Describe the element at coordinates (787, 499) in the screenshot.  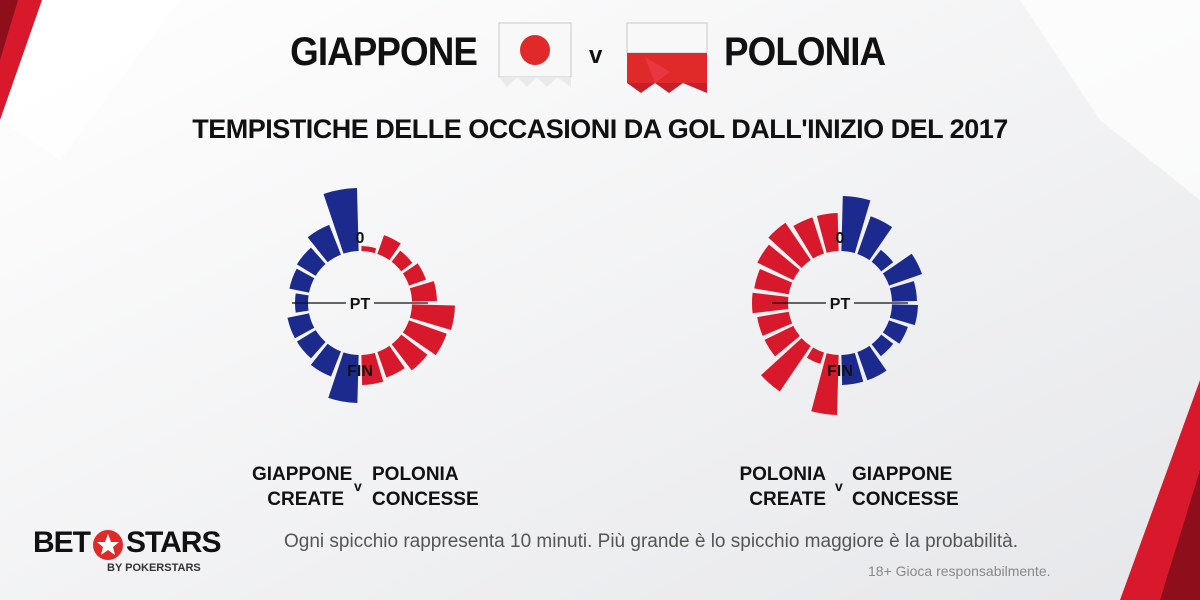
I see `legend-right-label1: CREATE` at that location.